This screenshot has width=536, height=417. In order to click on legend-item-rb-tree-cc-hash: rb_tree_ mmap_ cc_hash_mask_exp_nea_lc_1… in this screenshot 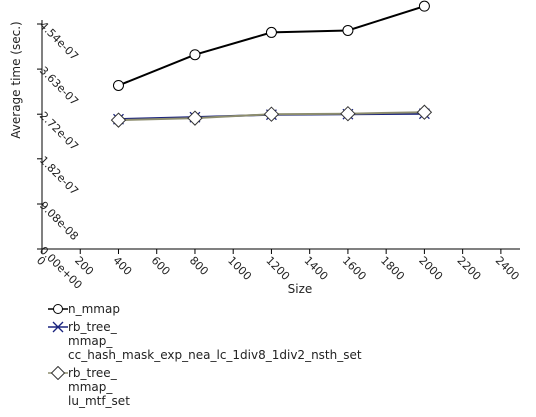, I will do `click(205, 341)`.